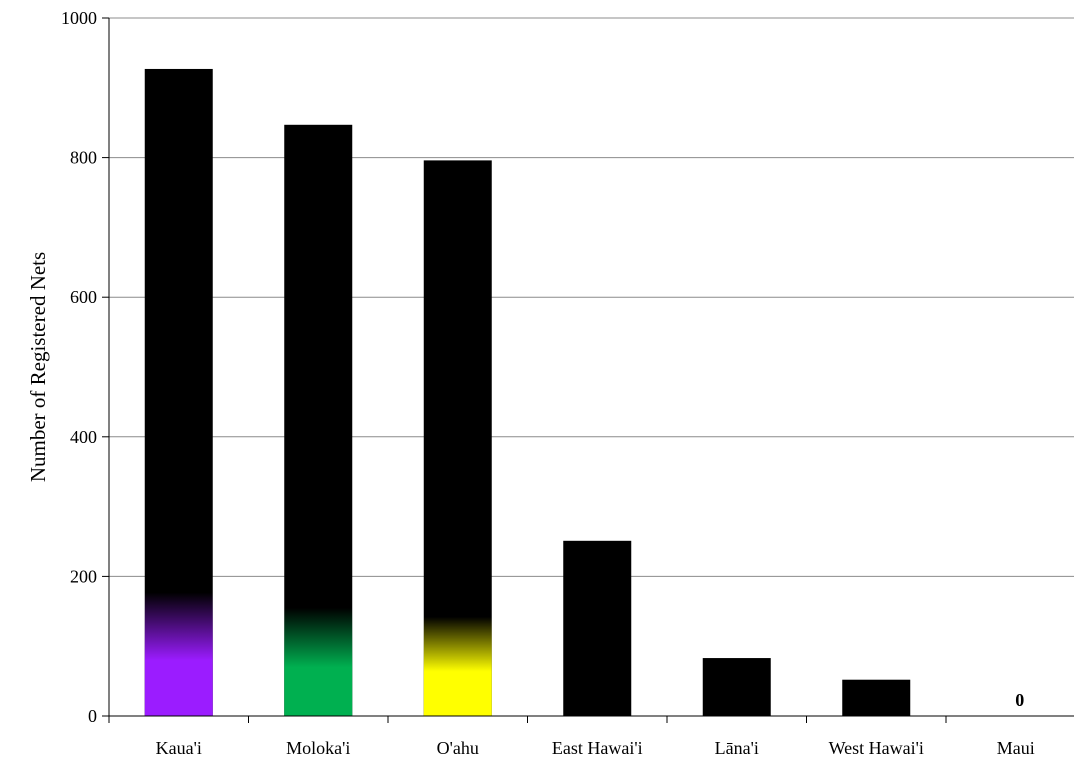 This screenshot has height=769, width=1075. What do you see at coordinates (318, 748) in the screenshot?
I see `x-tick-label: Moloka'i` at bounding box center [318, 748].